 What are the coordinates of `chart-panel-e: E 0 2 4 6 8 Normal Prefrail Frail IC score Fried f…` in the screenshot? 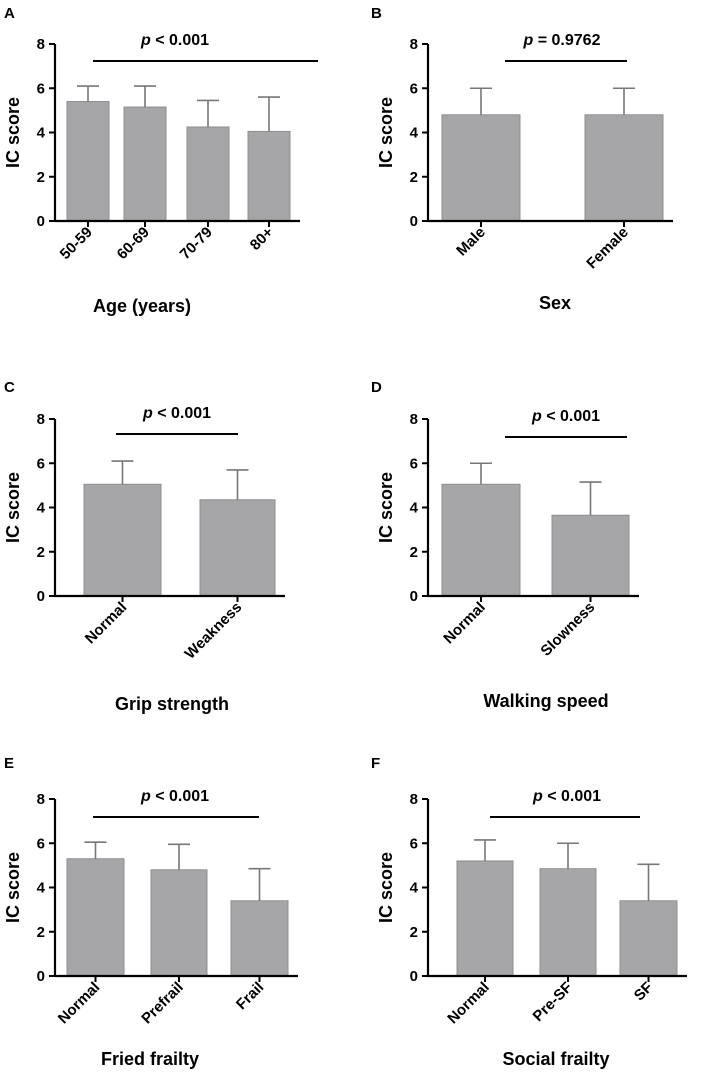 It's located at (150, 912).